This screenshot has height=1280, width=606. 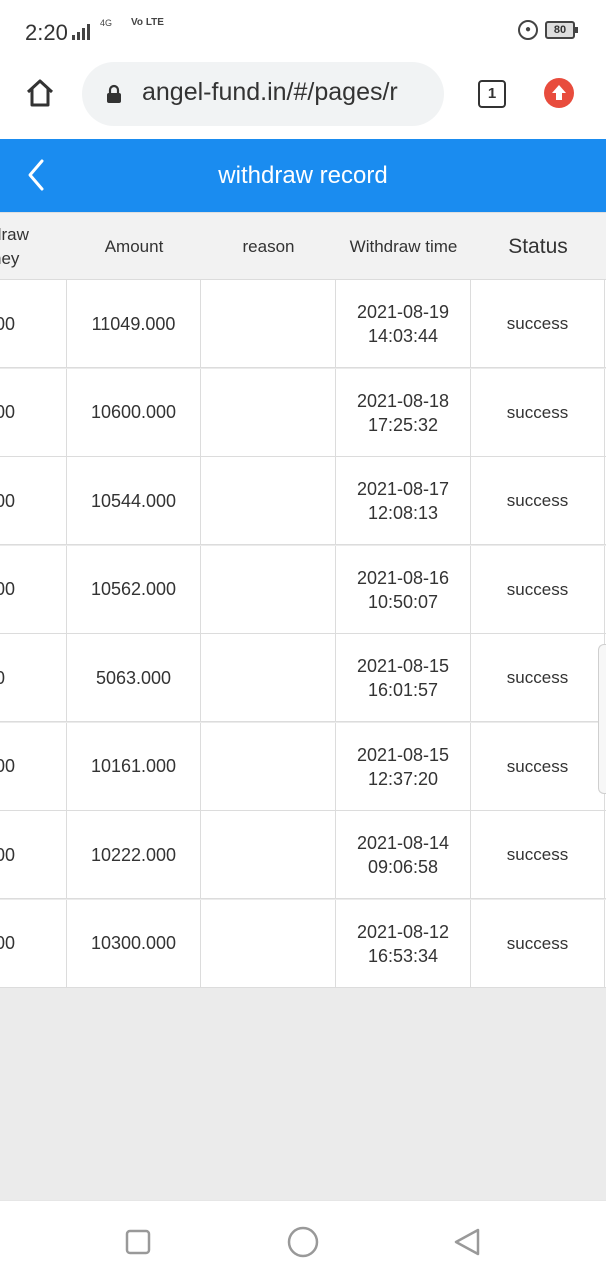 What do you see at coordinates (134, 589) in the screenshot?
I see `amount-cell: 10562.000` at bounding box center [134, 589].